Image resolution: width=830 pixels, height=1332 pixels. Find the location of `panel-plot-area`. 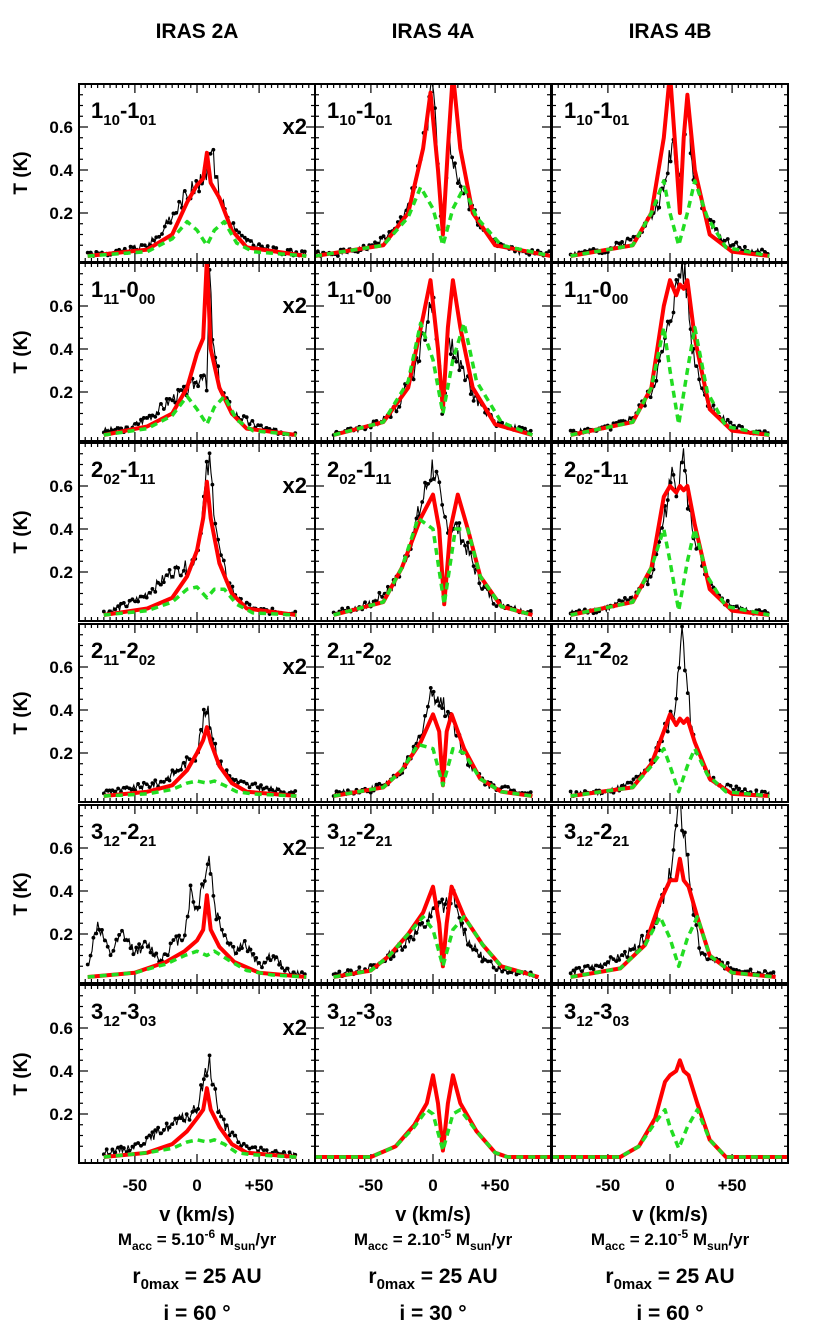

panel-plot-area is located at coordinates (199, 350).